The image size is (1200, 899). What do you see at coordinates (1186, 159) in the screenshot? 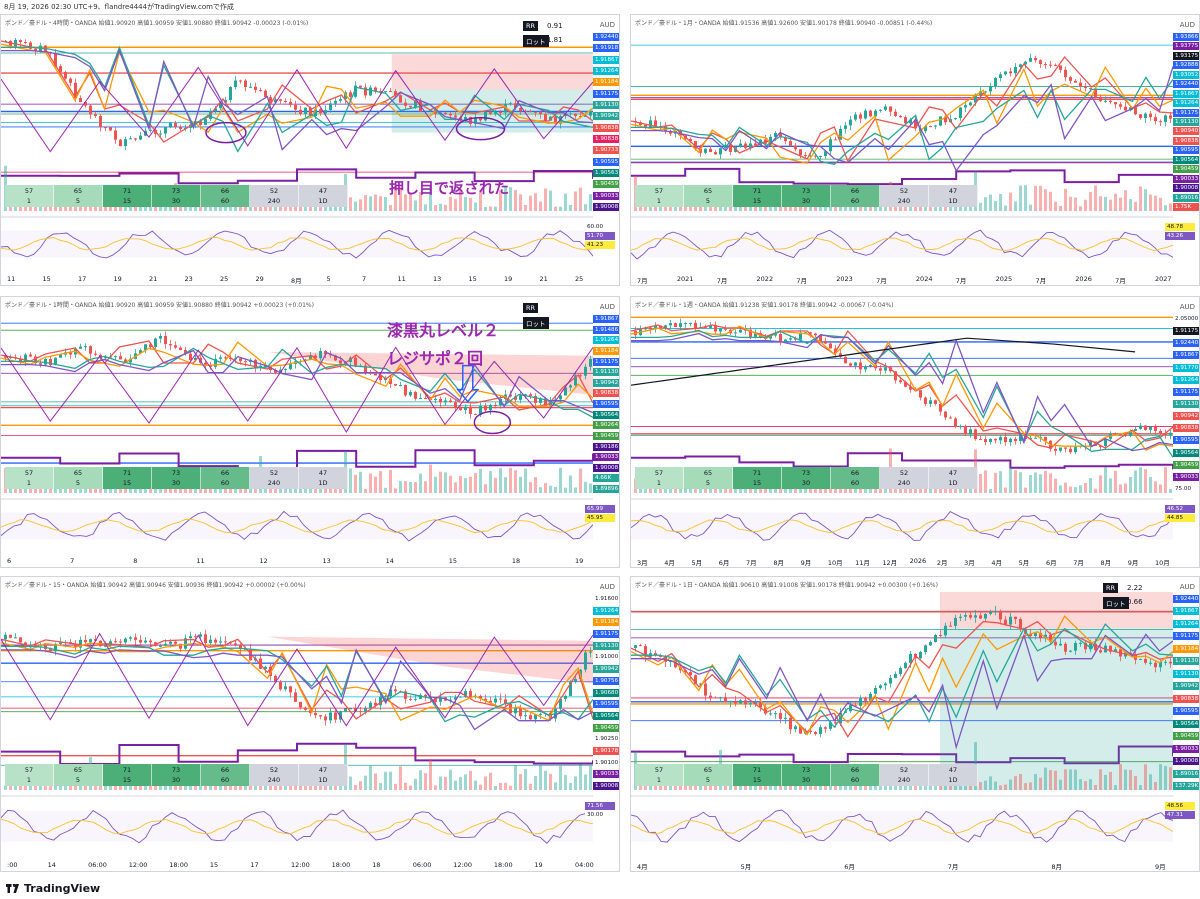
I see `price-label: 1.90564` at bounding box center [1186, 159].